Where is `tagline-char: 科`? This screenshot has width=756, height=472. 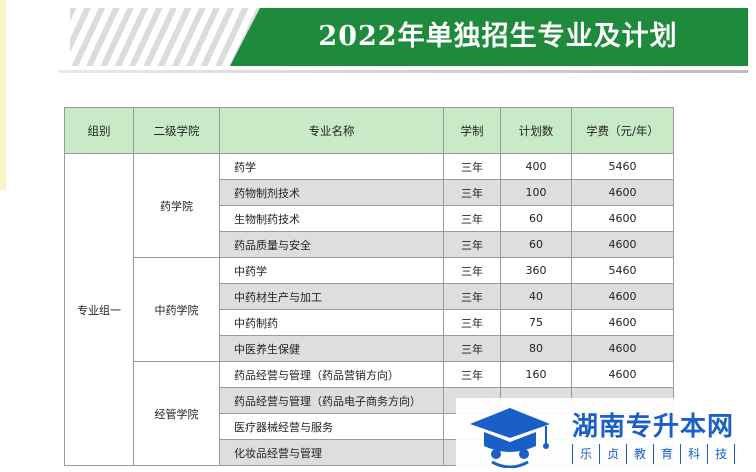
tagline-char: 科 is located at coordinates (693, 454).